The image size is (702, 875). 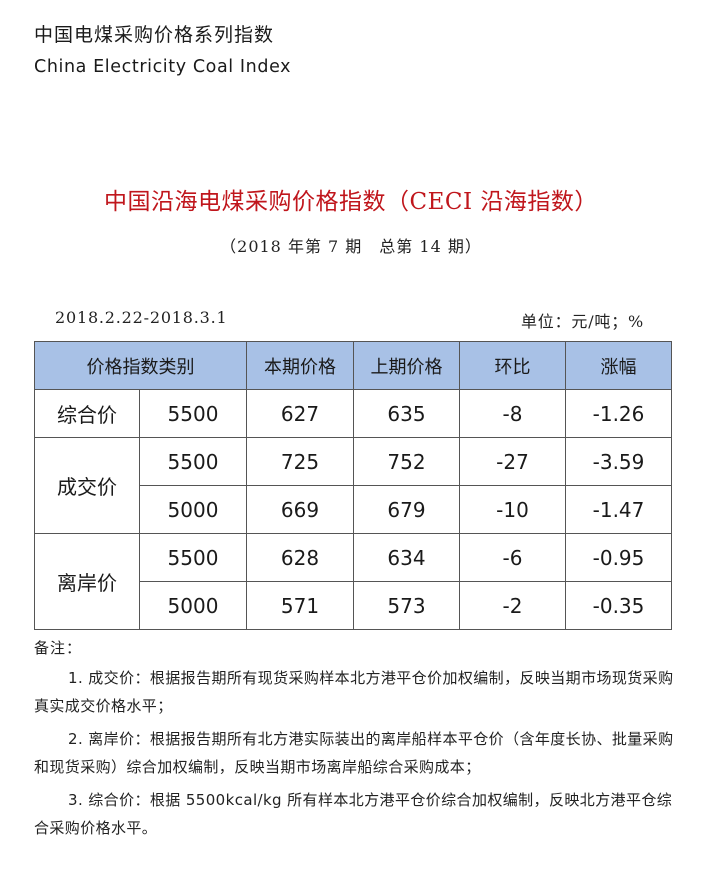 What do you see at coordinates (163, 67) in the screenshot?
I see `series-title-en: China Electricity Coal Index` at bounding box center [163, 67].